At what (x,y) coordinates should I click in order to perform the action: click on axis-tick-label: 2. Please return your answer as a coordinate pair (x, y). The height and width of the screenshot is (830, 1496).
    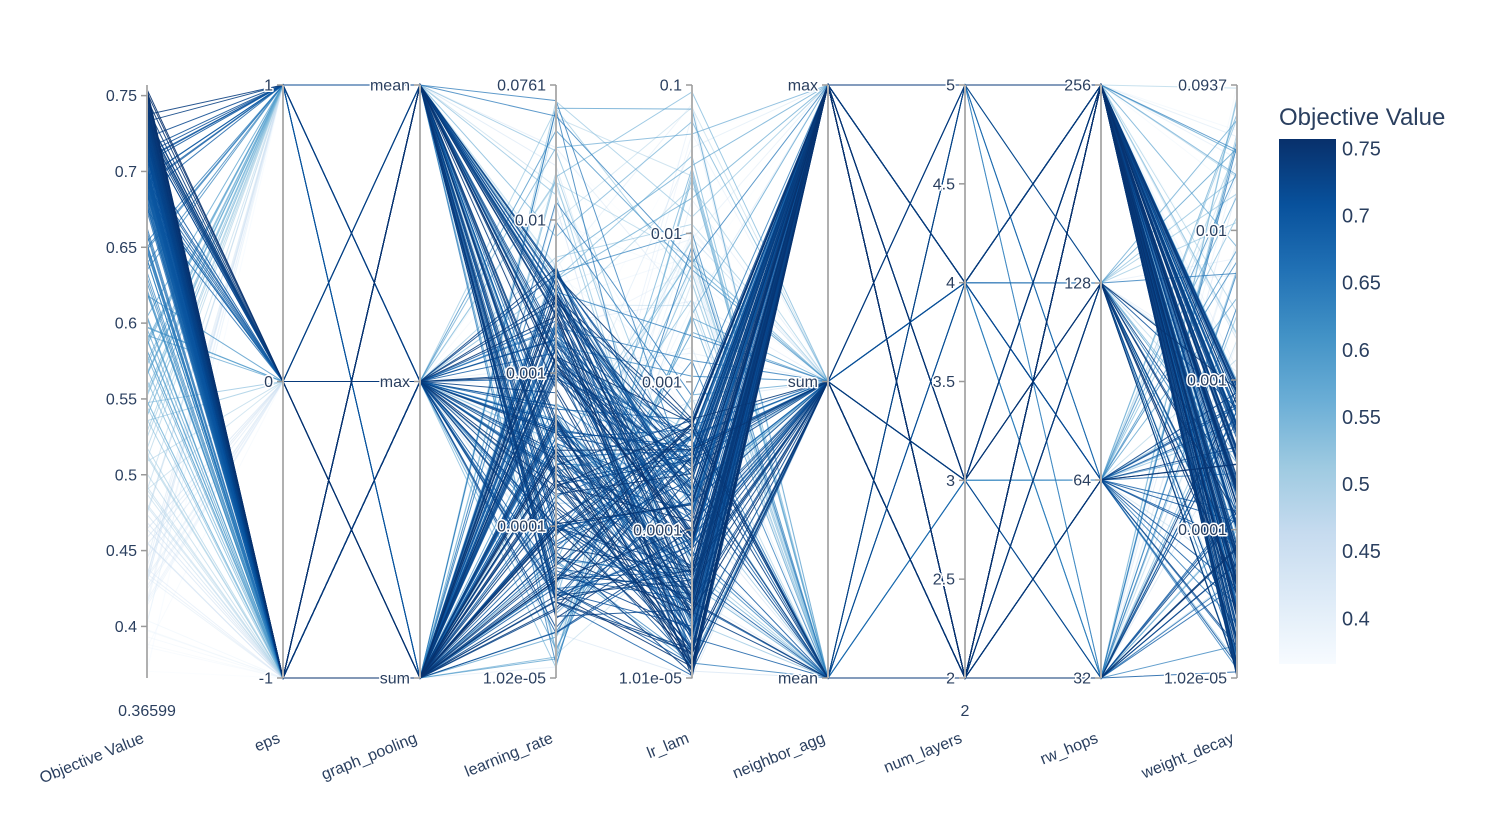
    Looking at the image, I should click on (950, 679).